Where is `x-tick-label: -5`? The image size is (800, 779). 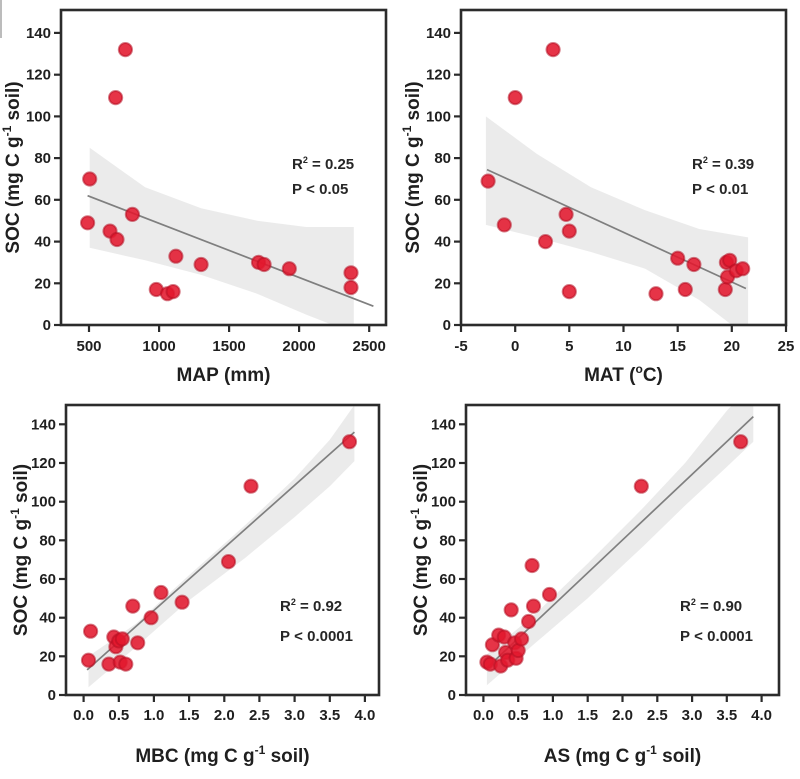 x-tick-label: -5 is located at coordinates (460, 346).